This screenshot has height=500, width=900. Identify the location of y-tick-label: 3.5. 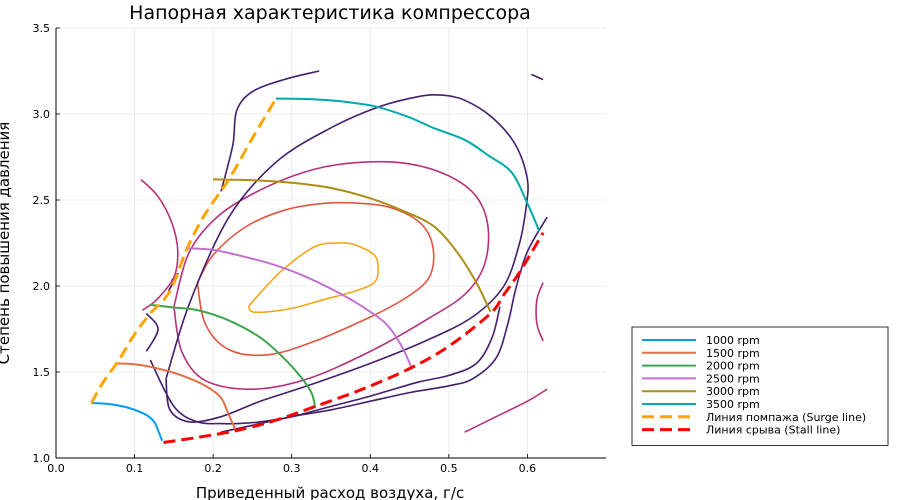
(42, 28).